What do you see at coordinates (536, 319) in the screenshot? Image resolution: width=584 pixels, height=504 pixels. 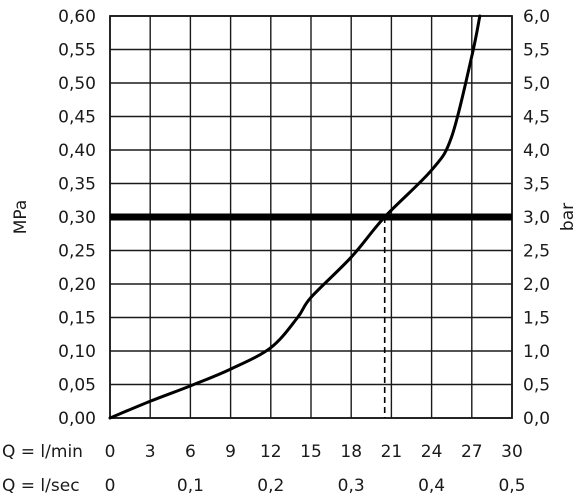 I see `right-tick-label: 1,5` at bounding box center [536, 319].